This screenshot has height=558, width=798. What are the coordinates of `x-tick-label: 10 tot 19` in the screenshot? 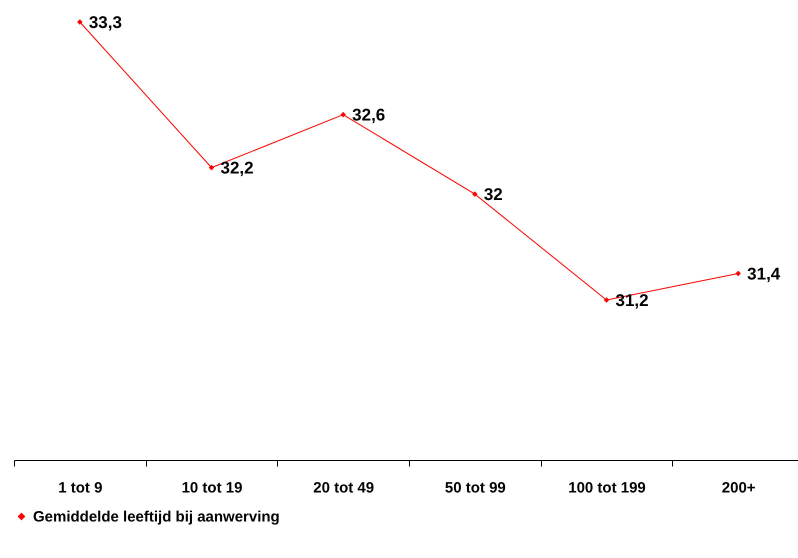 It's located at (212, 488).